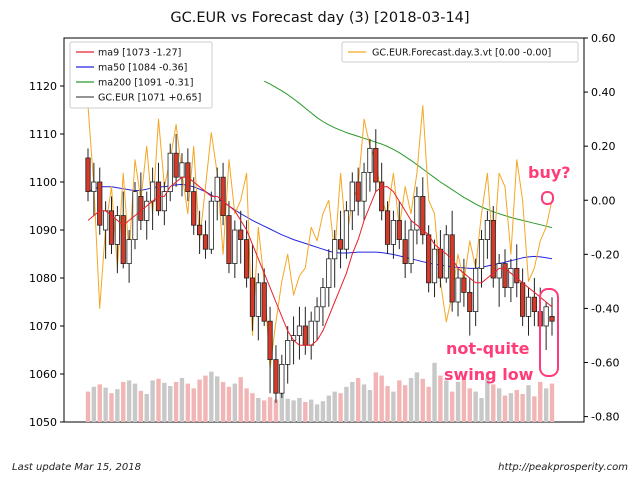 This screenshot has width=640, height=480. What do you see at coordinates (549, 332) in the screenshot?
I see `annotation-swing-low-marker` at bounding box center [549, 332].